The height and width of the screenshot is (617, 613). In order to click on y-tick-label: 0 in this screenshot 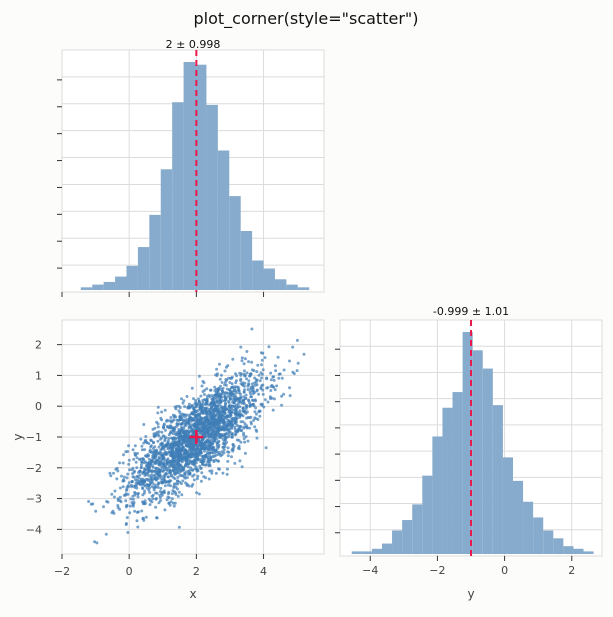, I will do `click(38, 406)`.